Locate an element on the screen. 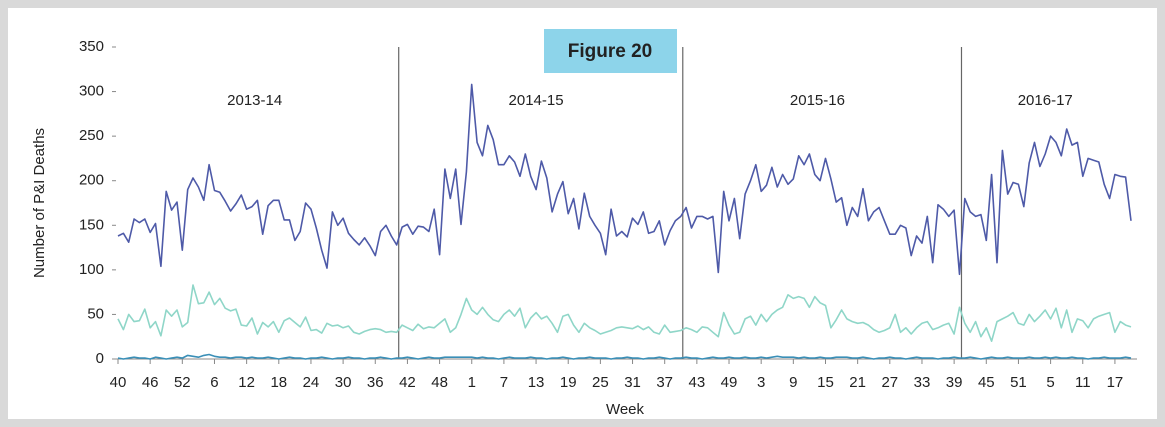  figure-label: Figure 20 is located at coordinates (610, 51).